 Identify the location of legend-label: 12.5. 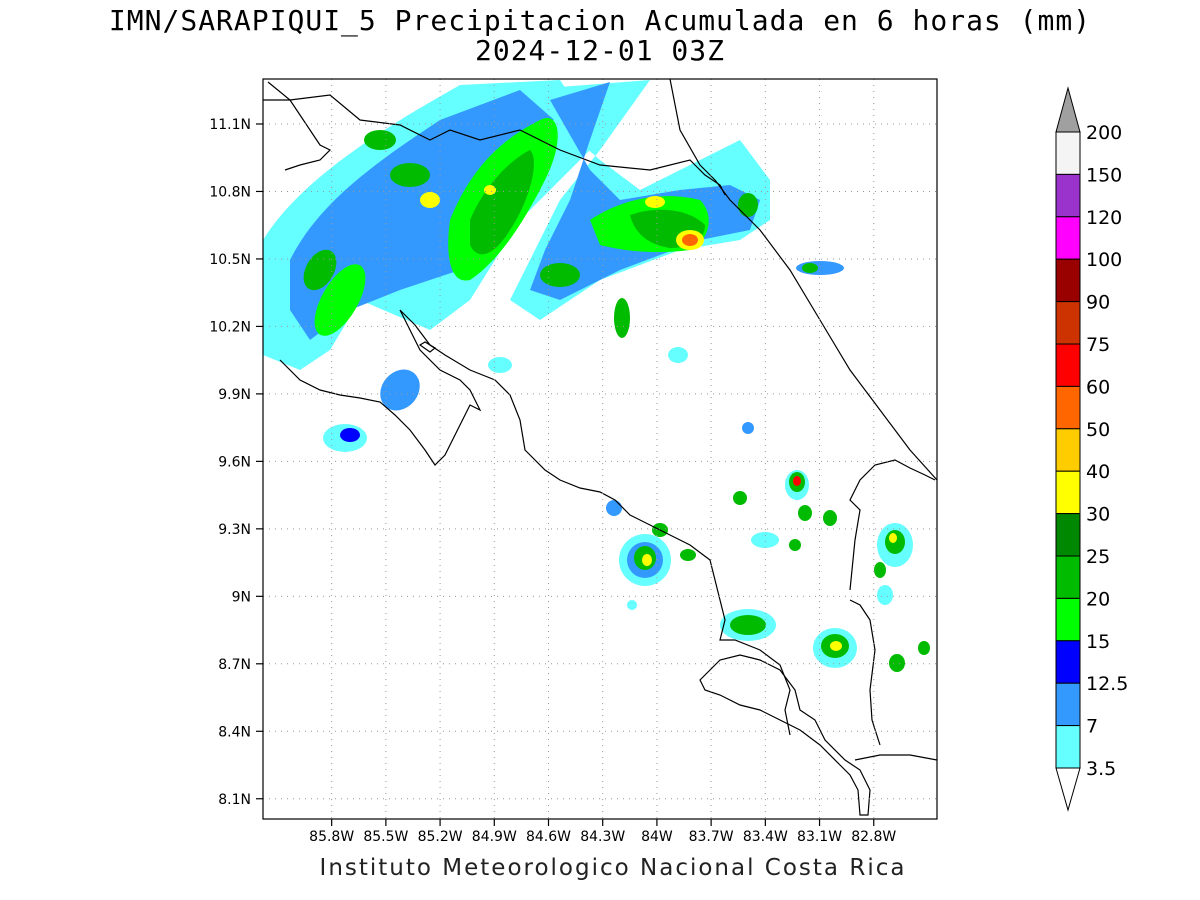
(1107, 684).